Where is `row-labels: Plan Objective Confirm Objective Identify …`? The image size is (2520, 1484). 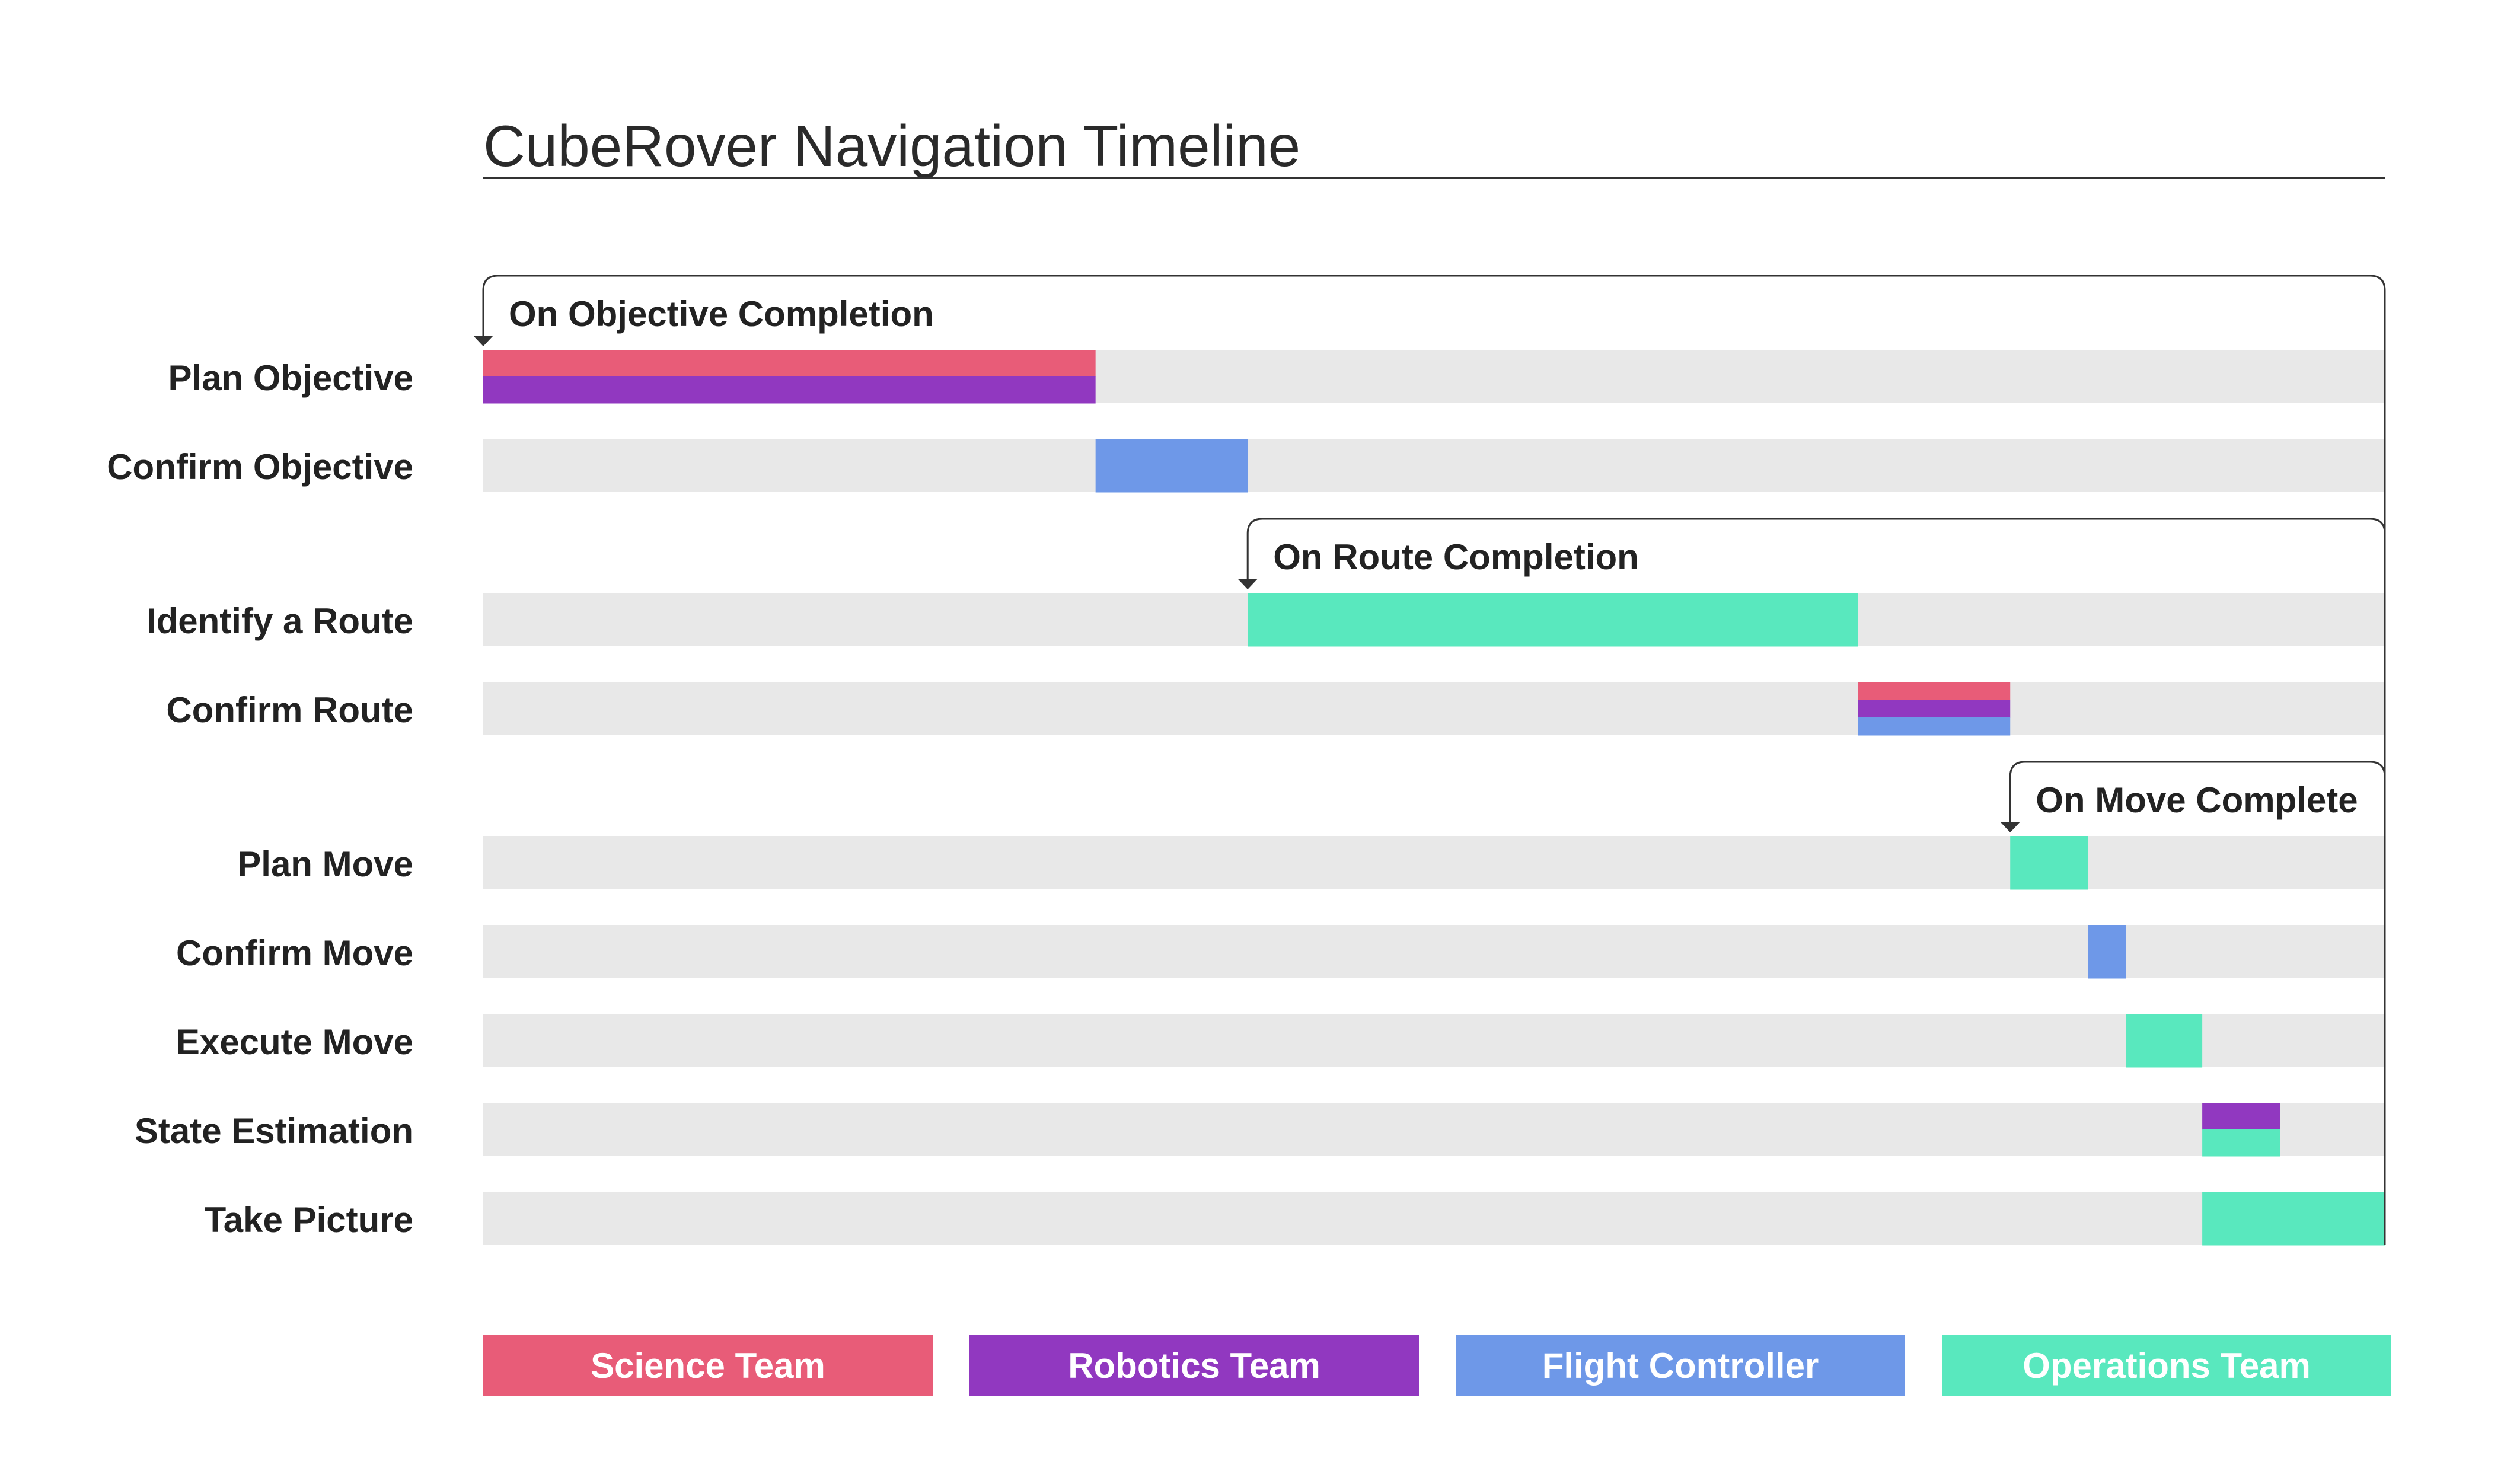 row-labels: Plan Objective Confirm Objective Identify … is located at coordinates (260, 799).